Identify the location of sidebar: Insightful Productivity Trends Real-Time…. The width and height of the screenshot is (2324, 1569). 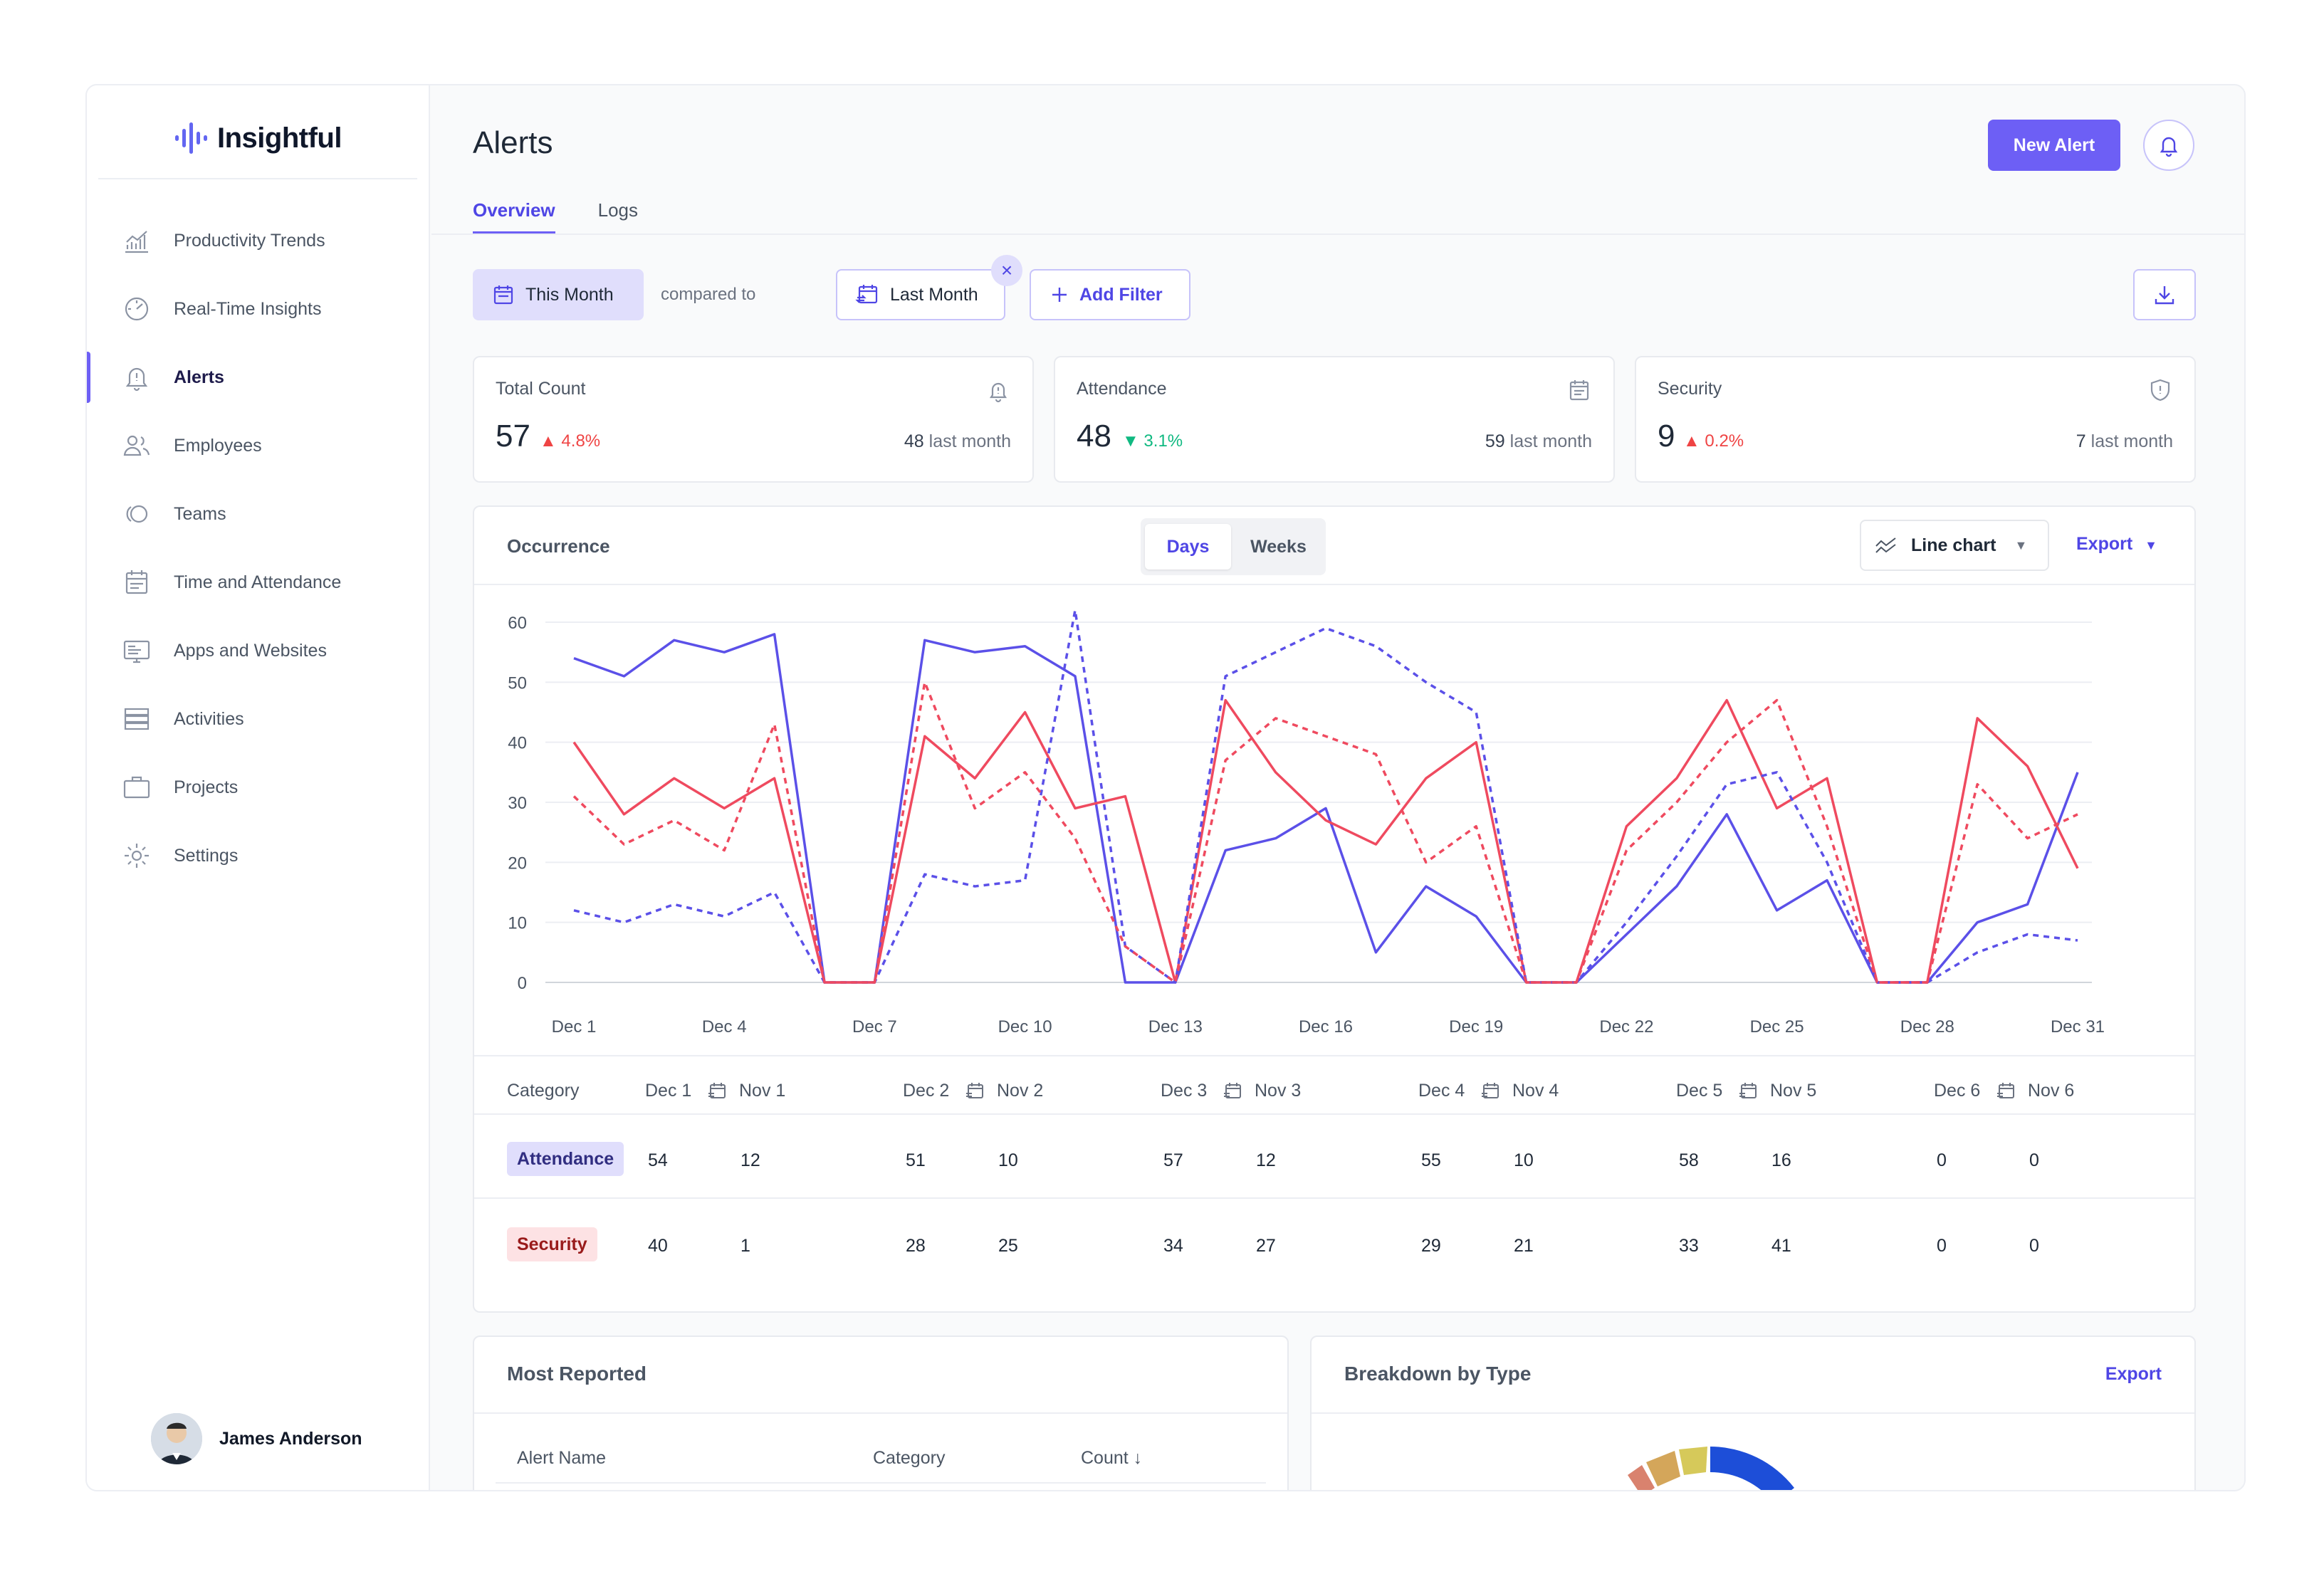
(258, 787).